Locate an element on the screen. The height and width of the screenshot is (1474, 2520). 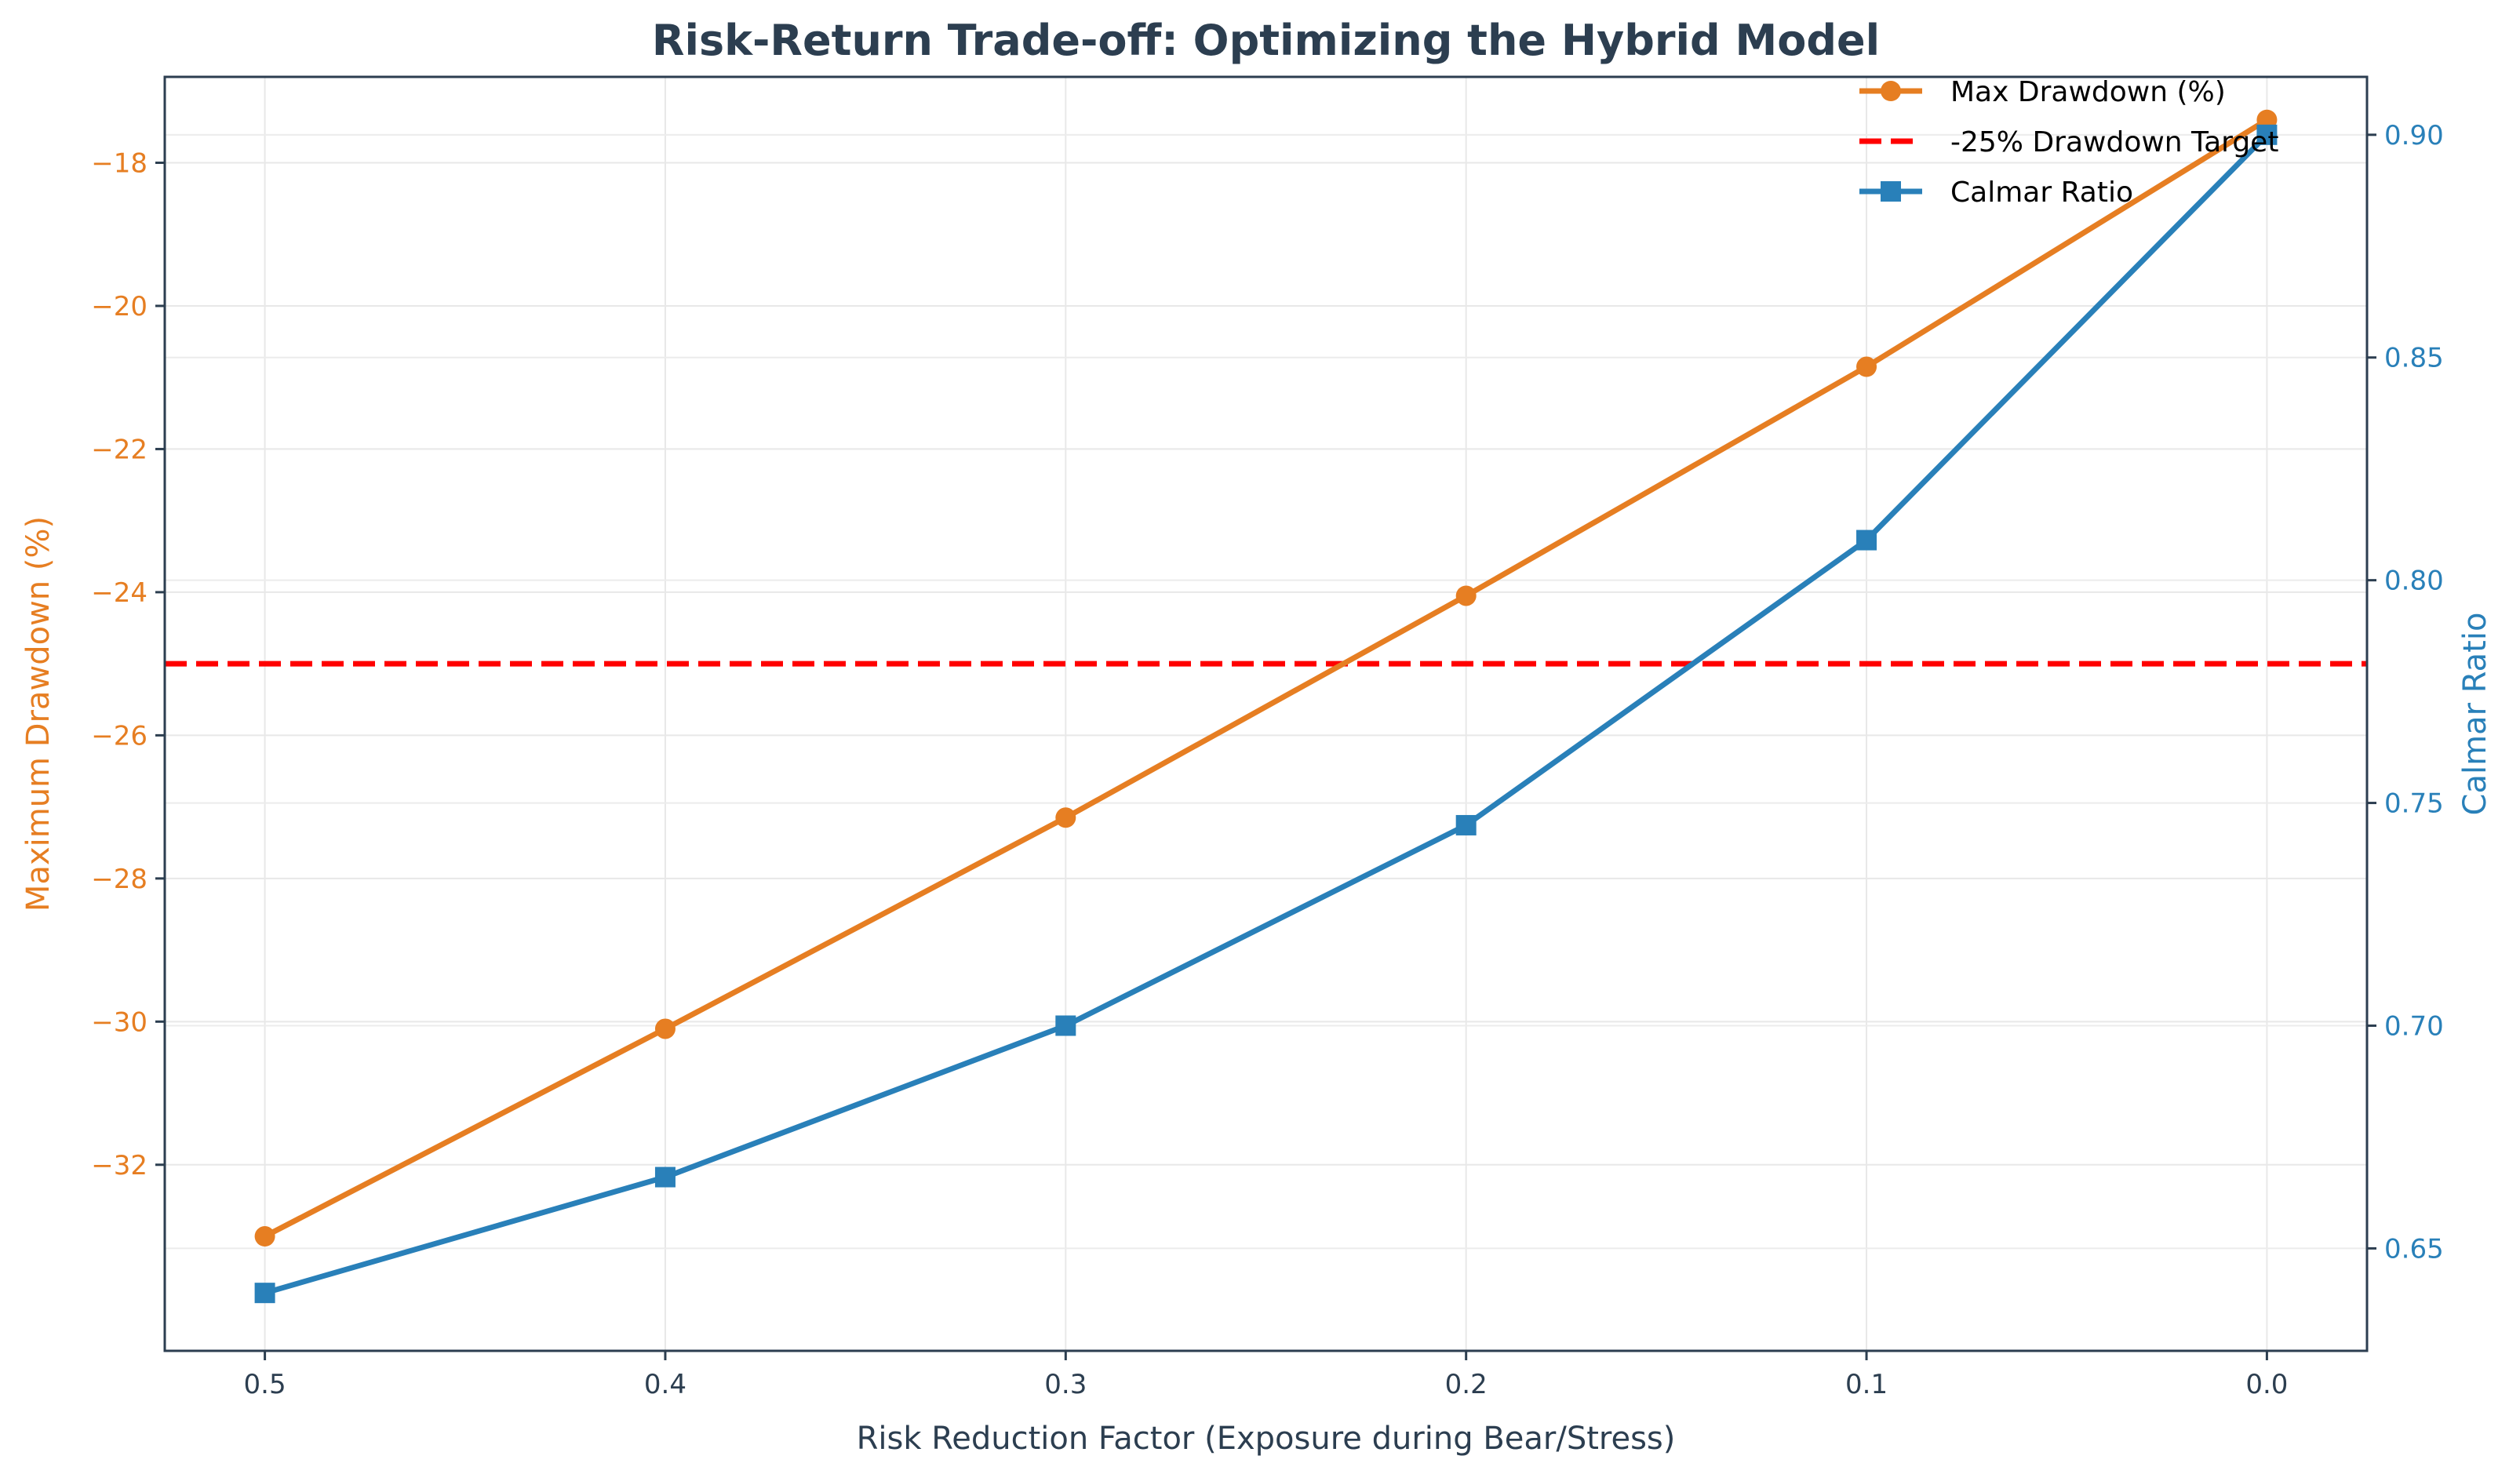
legend-item: -25% Drawdown Target is located at coordinates (2068, 142).